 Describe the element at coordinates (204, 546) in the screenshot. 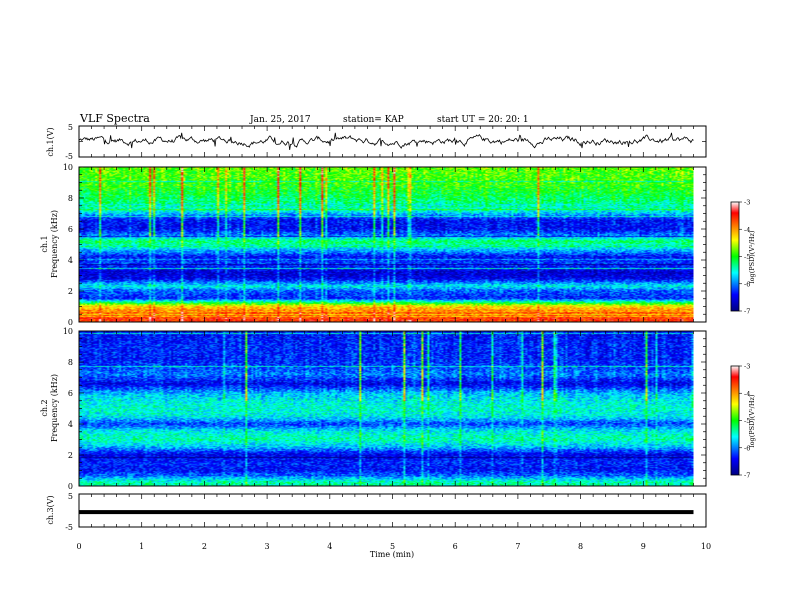

I see `x-tick-label: 2` at that location.